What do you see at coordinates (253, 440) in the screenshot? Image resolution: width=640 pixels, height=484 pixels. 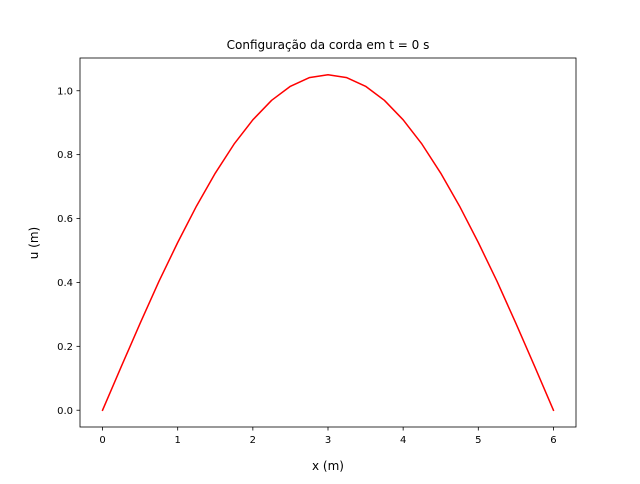 I see `x-tick-label: 2` at bounding box center [253, 440].